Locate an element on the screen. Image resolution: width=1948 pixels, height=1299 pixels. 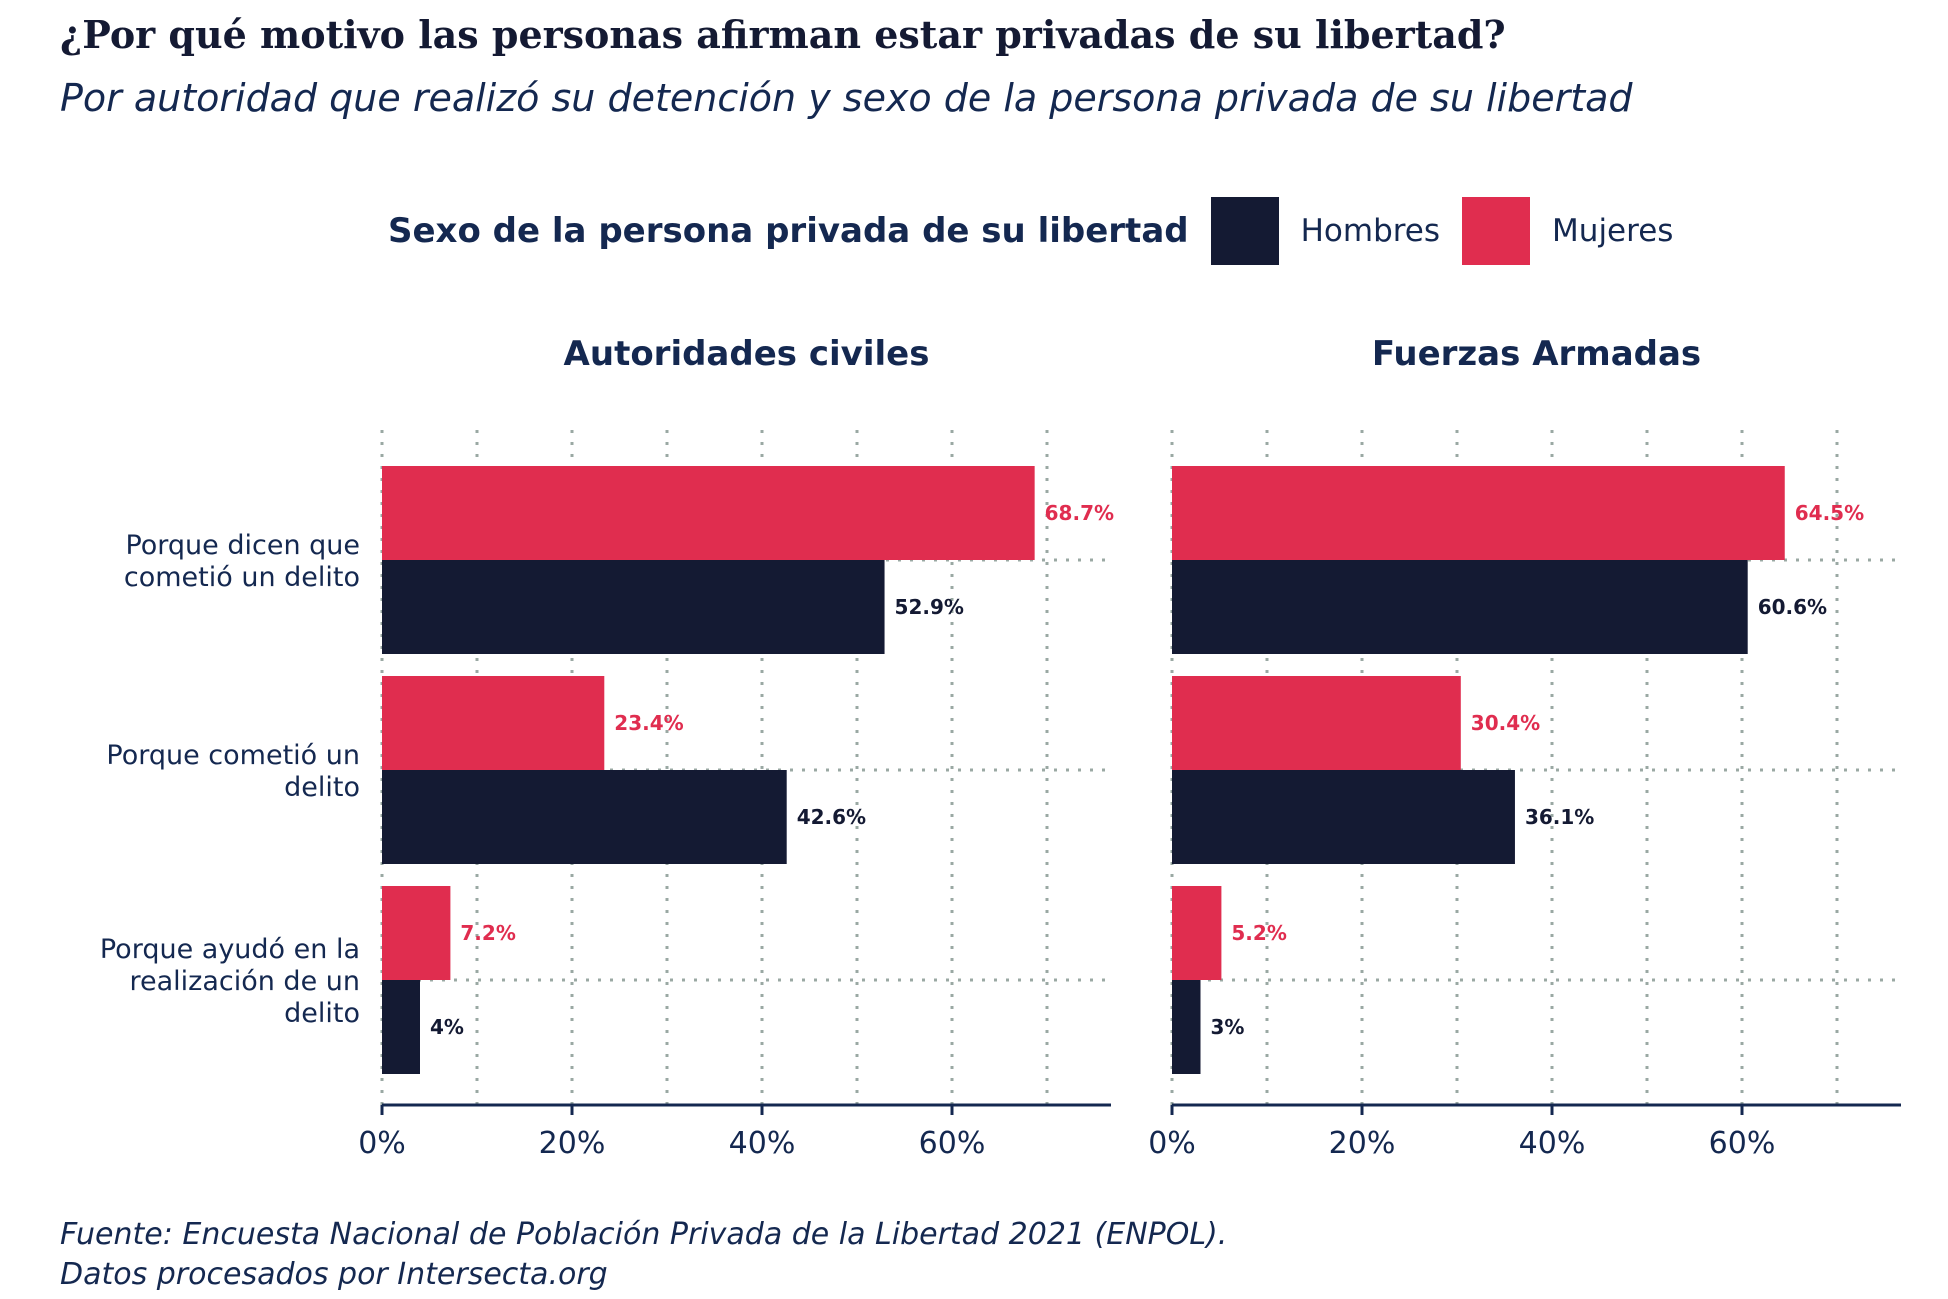
data-label-1-mujeres-2: 5.2% is located at coordinates (1258, 933).